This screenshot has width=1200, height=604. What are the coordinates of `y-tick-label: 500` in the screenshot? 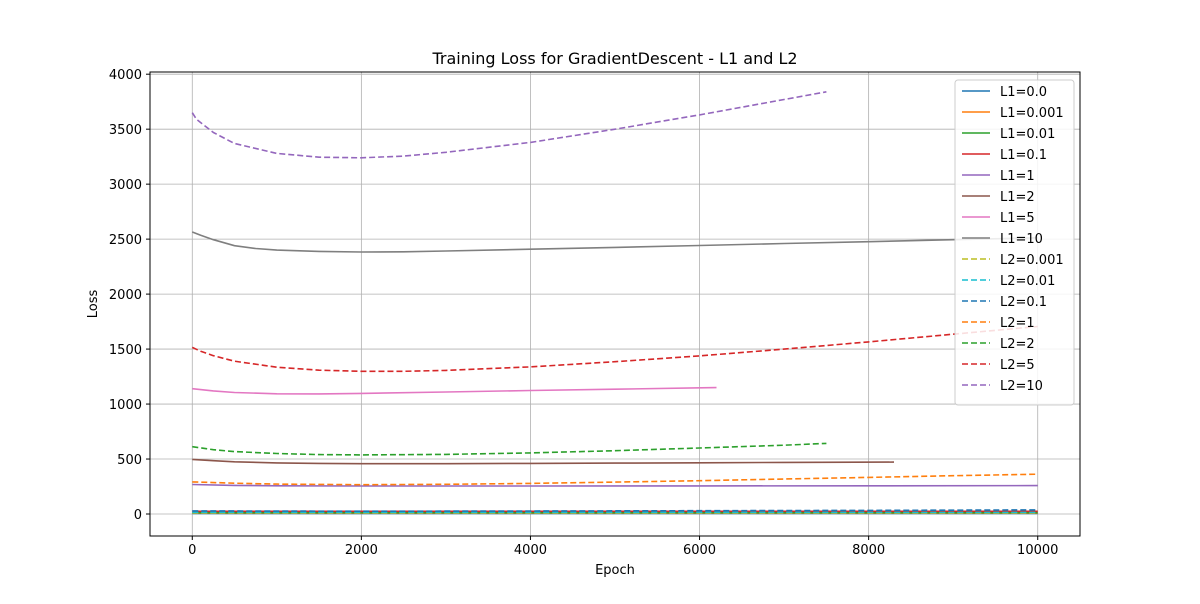 It's located at (129, 460).